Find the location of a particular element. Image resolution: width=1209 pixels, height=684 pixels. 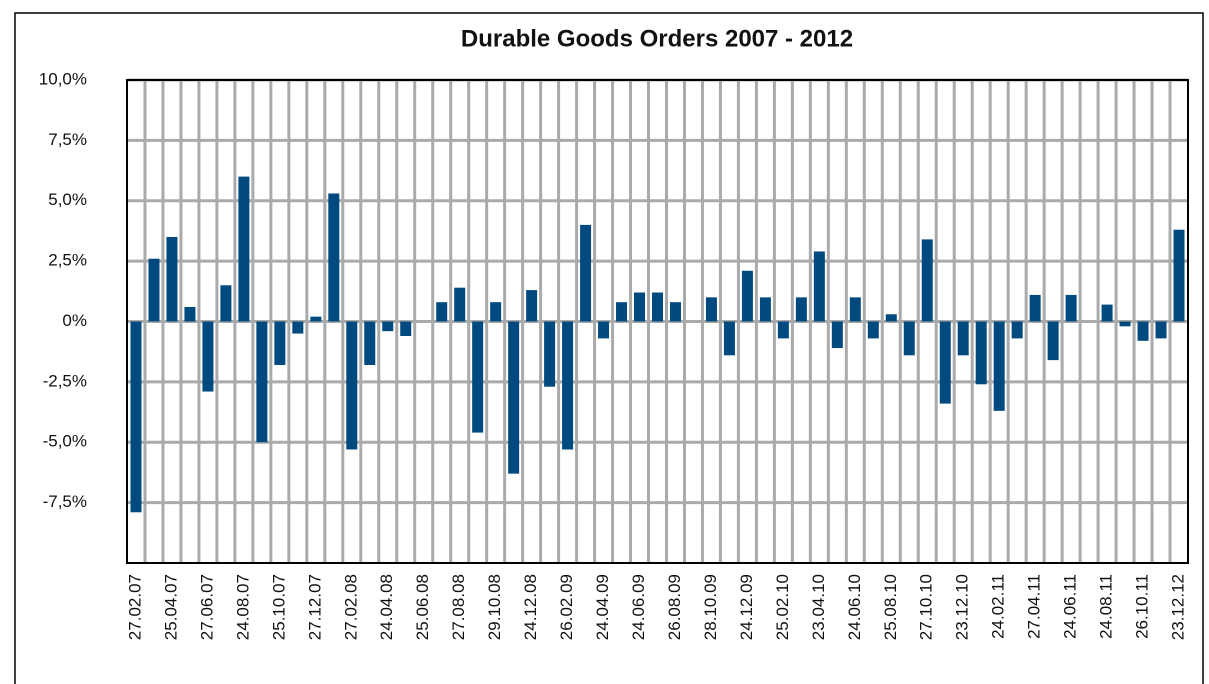

x-tick-label: 25.02.10 is located at coordinates (782, 607).